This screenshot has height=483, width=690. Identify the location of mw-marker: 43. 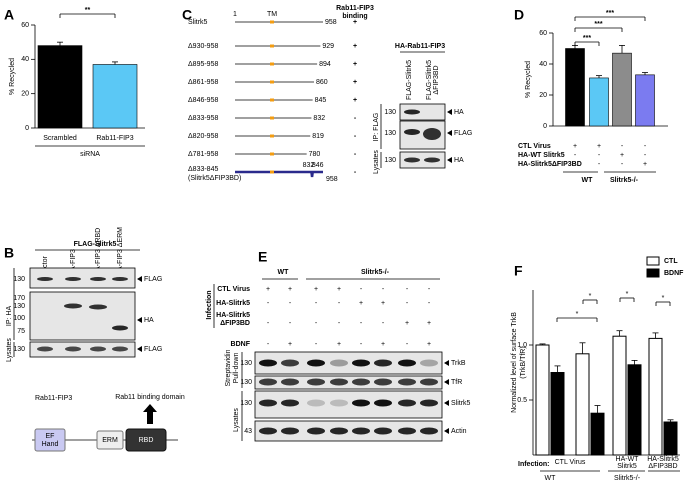
(248, 431).